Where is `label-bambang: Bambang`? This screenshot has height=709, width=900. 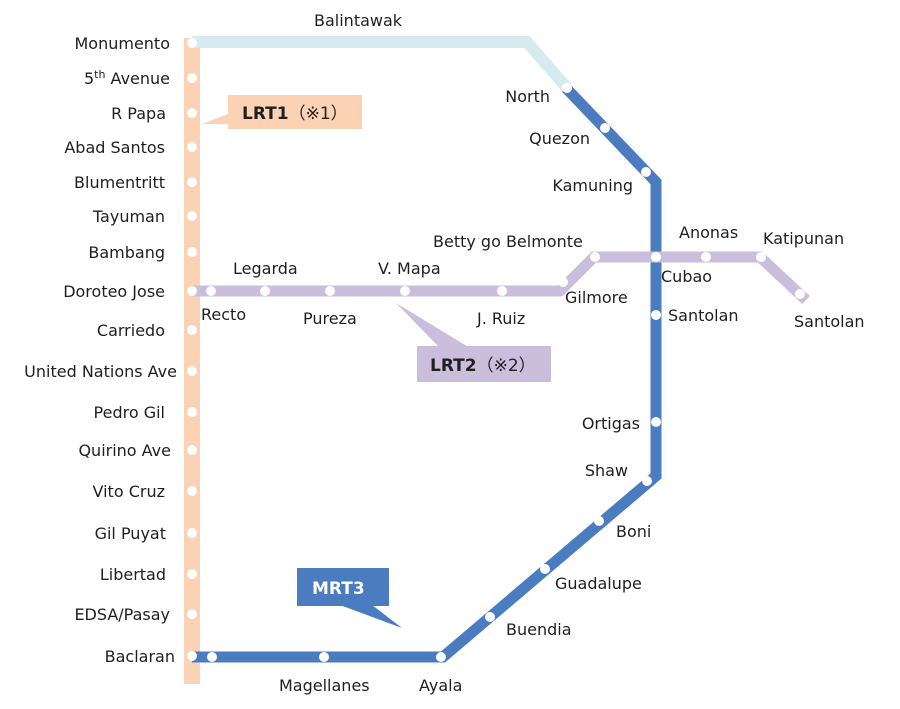 label-bambang: Bambang is located at coordinates (126, 252).